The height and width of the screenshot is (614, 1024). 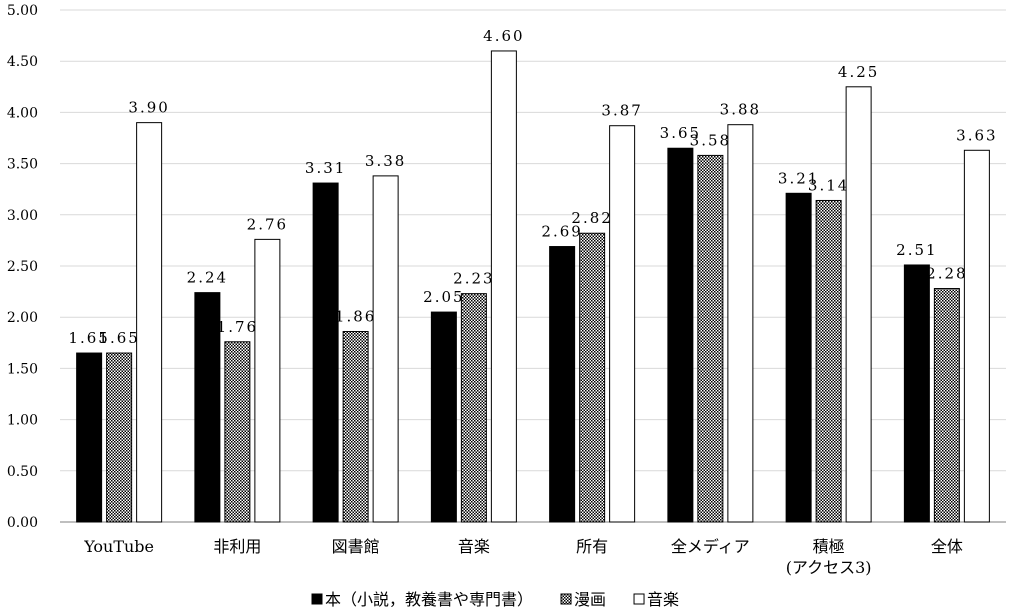 What do you see at coordinates (22, 523) in the screenshot?
I see `y-tick-label: 0.00` at bounding box center [22, 523].